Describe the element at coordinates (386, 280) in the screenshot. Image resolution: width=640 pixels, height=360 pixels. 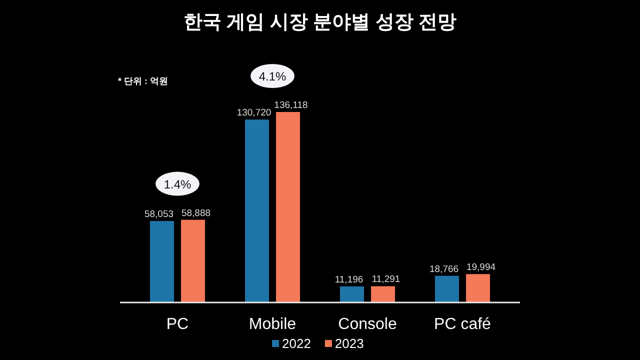
I see `data-label: 11,291` at that location.